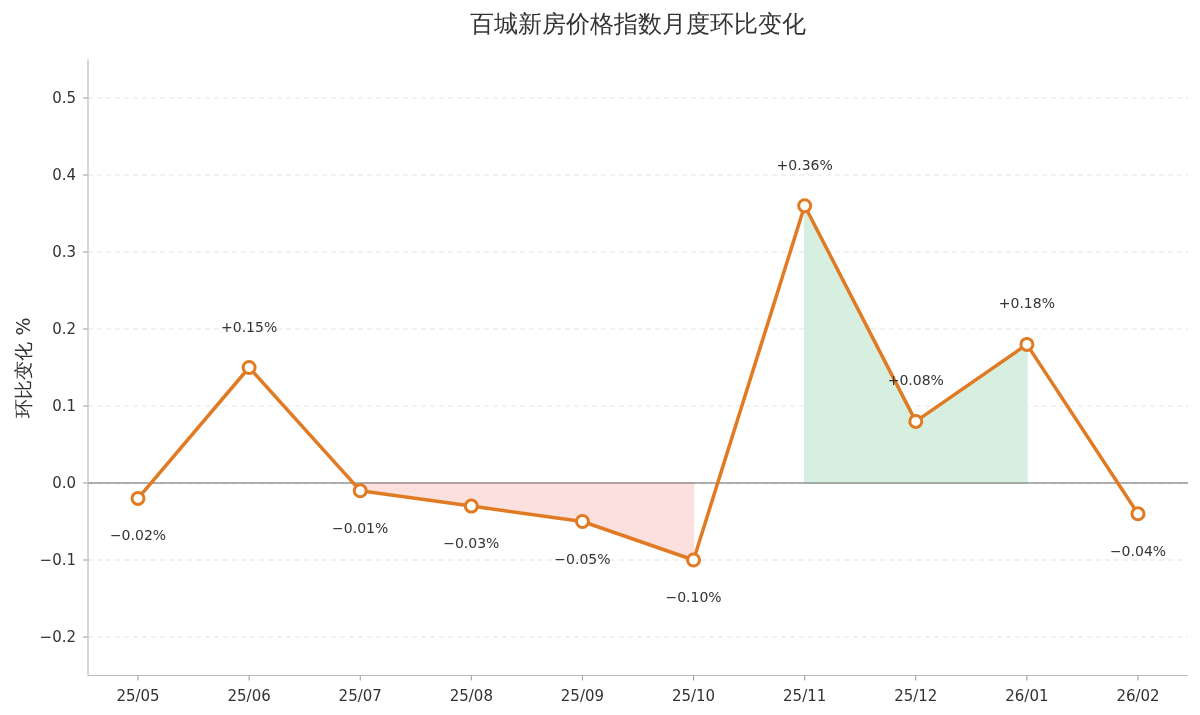  Describe the element at coordinates (916, 695) in the screenshot. I see `x-tick-label: 25/12` at that location.